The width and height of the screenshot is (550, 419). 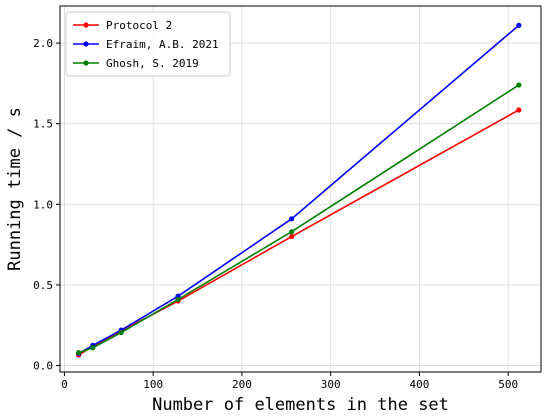 What do you see at coordinates (43, 285) in the screenshot?
I see `y-tick-label: 0.5` at bounding box center [43, 285].